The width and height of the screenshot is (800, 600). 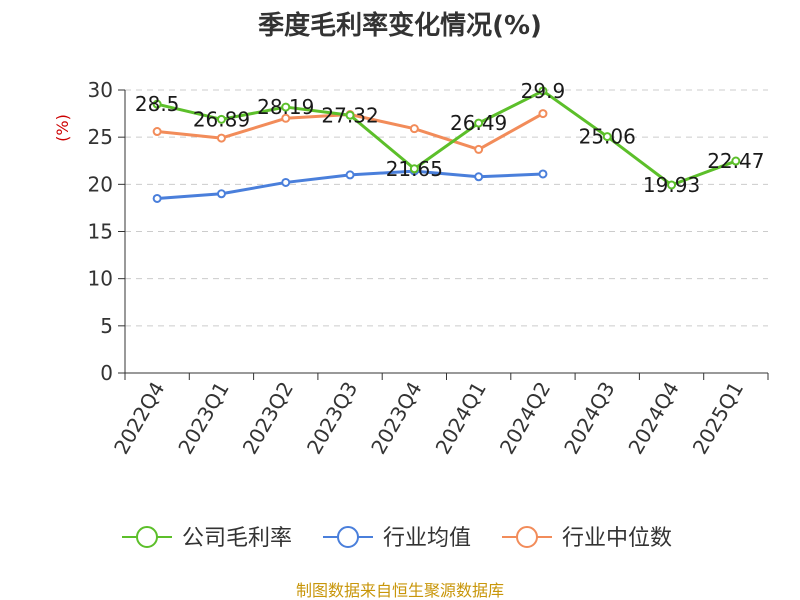 I want to click on data-label: 26.49, so click(x=478, y=123).